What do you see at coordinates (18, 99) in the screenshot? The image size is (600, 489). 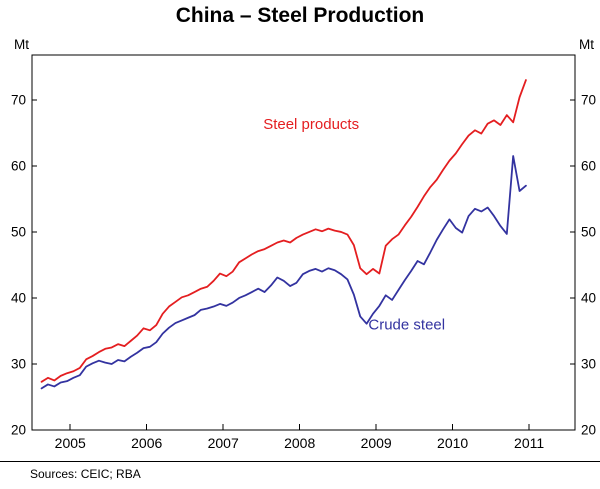 I see `y-axis-tick-label-left: 70` at bounding box center [18, 99].